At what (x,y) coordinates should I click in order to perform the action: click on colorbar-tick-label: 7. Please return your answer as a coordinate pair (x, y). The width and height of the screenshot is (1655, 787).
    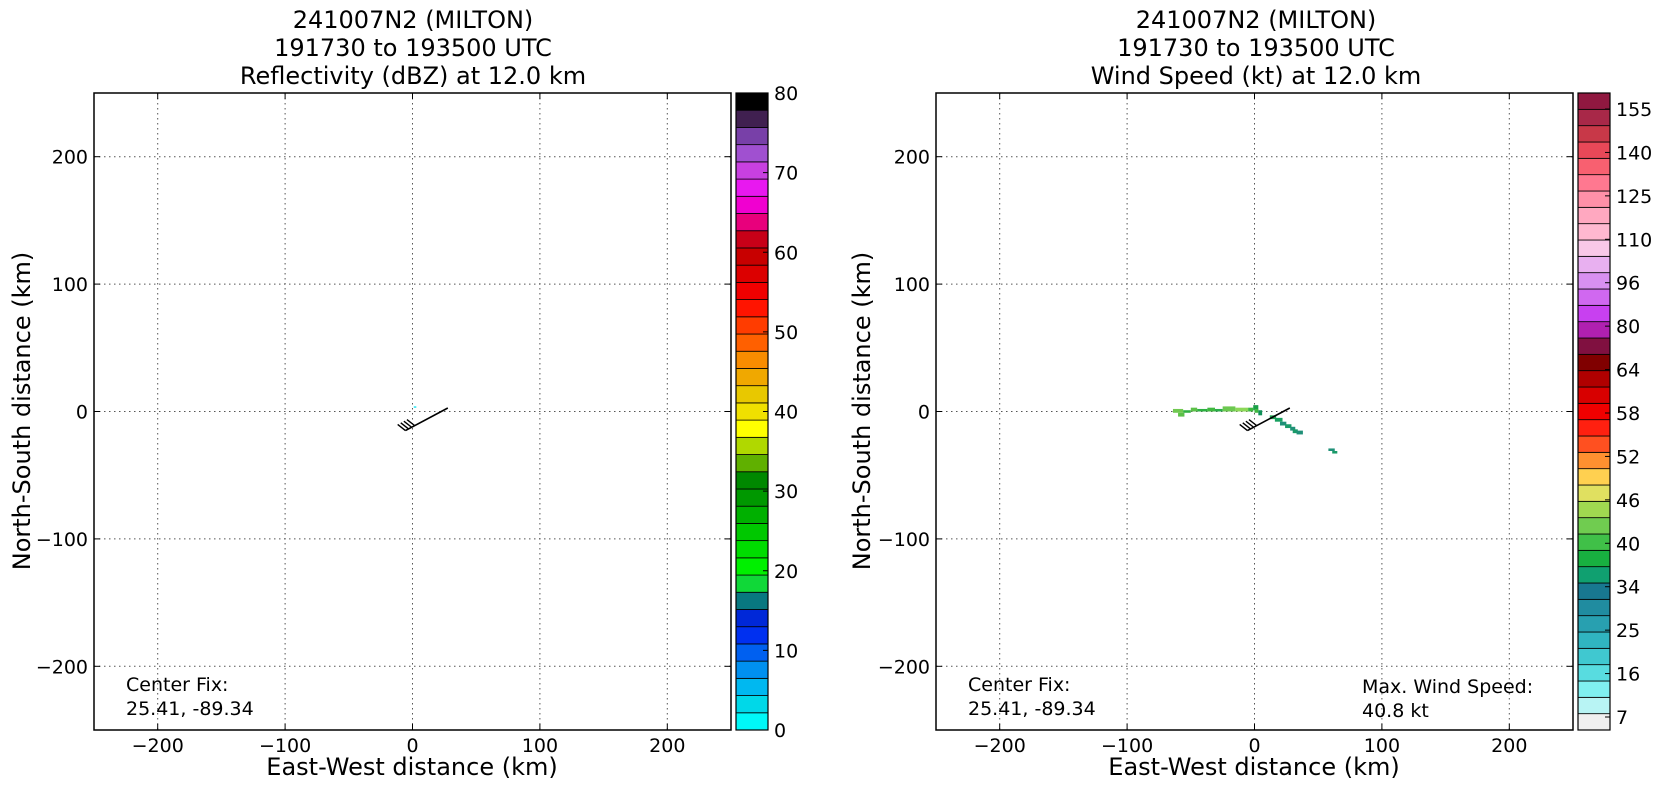
    Looking at the image, I should click on (1622, 718).